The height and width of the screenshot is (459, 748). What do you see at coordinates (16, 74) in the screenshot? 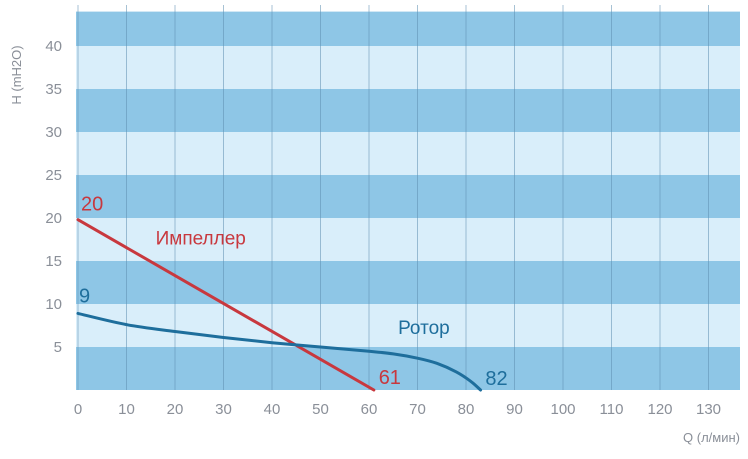
I see `y-axis-title: H (mH2O)` at bounding box center [16, 74].